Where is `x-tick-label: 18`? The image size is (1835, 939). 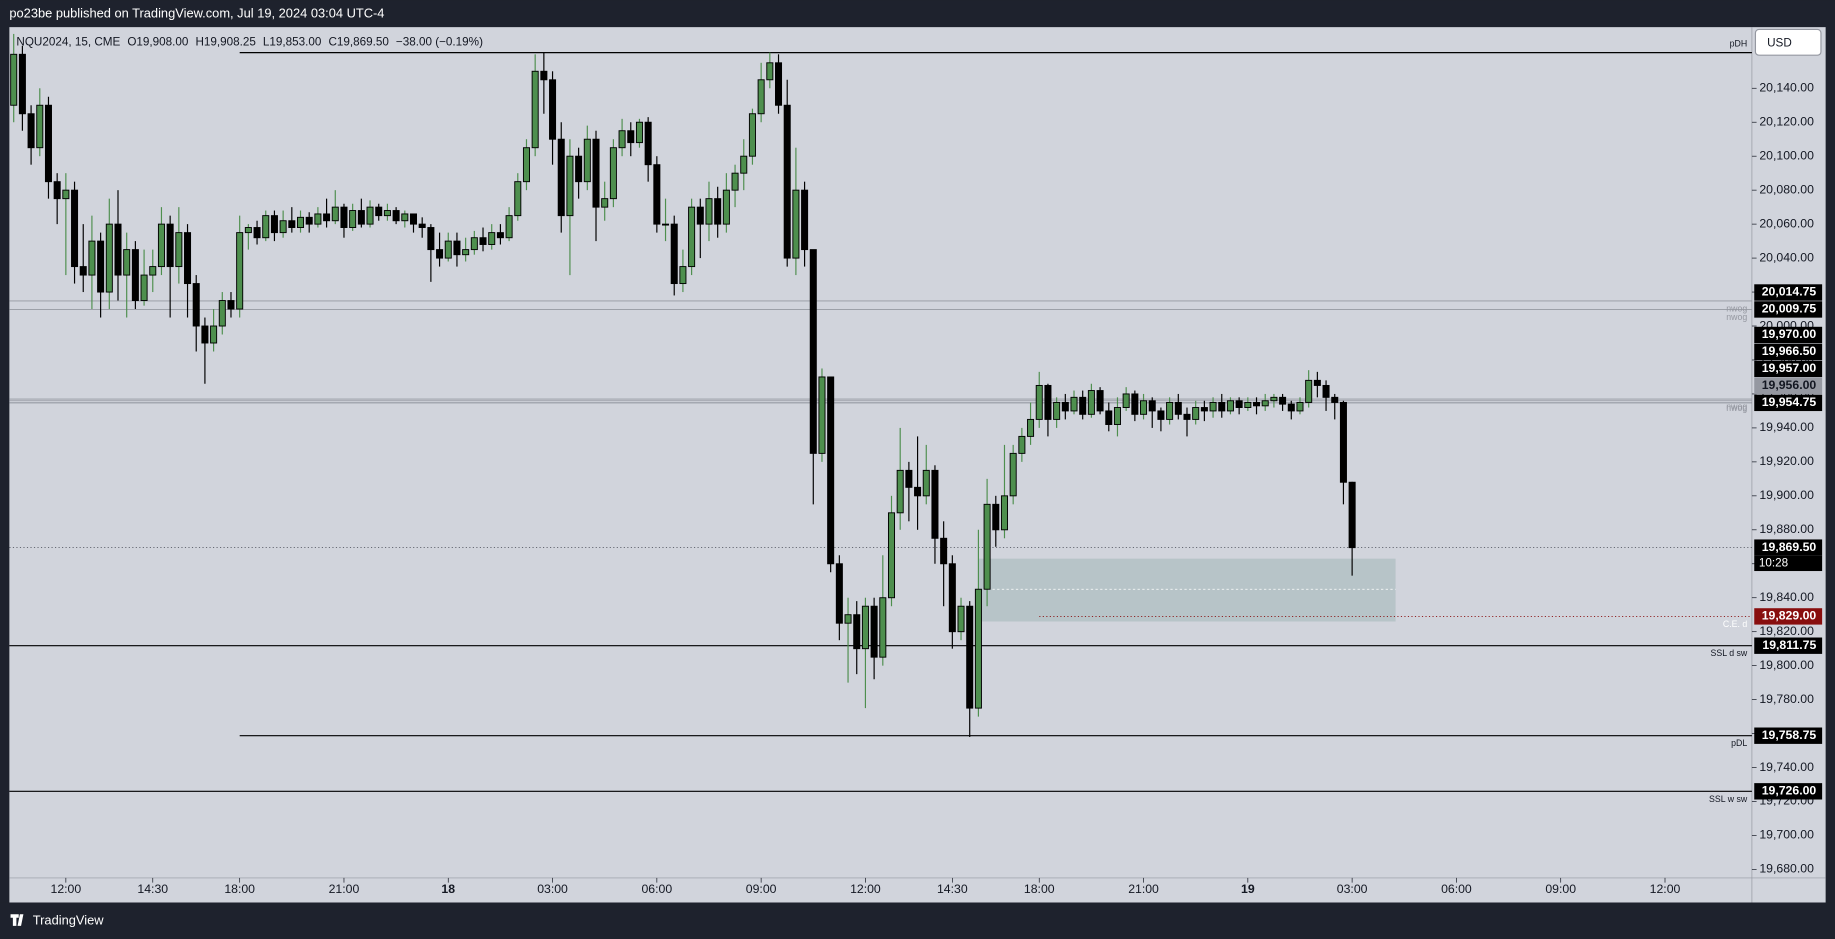
x-tick-label: 18 is located at coordinates (448, 889).